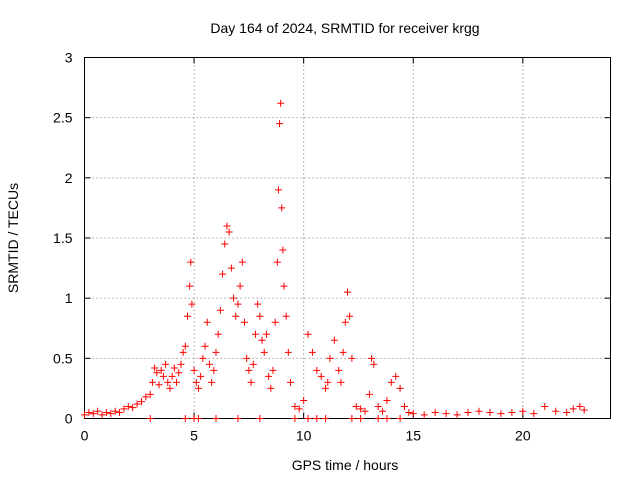  I want to click on y-tick-label-5: 2.5, so click(63, 118).